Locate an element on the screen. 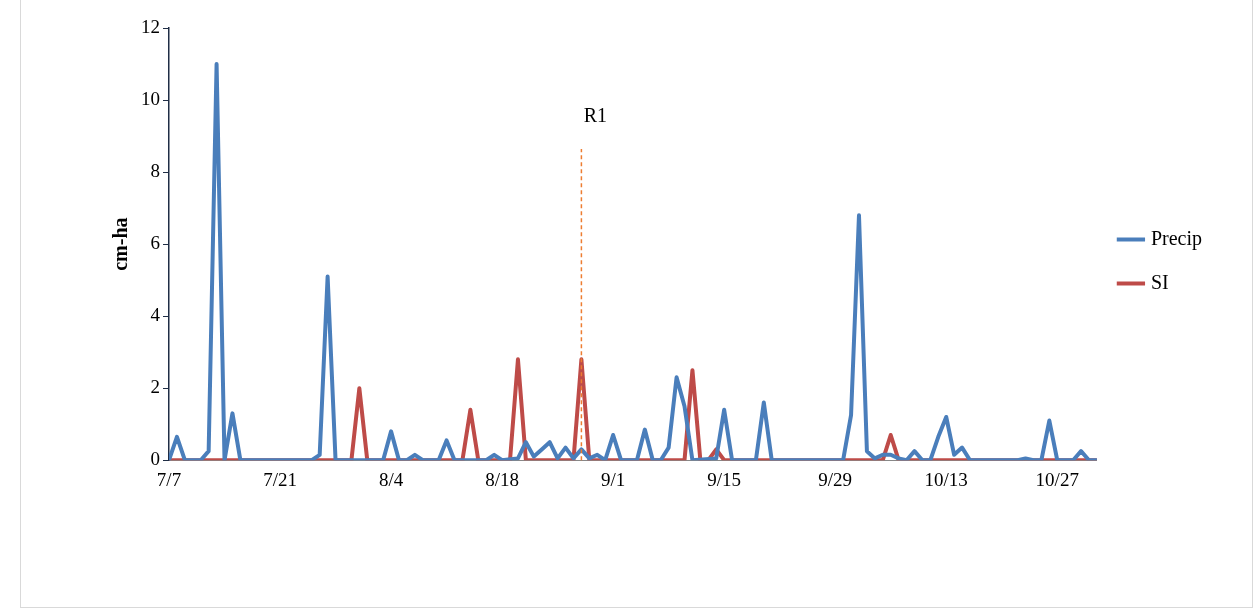  x-tick-label: 8/18 is located at coordinates (502, 479).